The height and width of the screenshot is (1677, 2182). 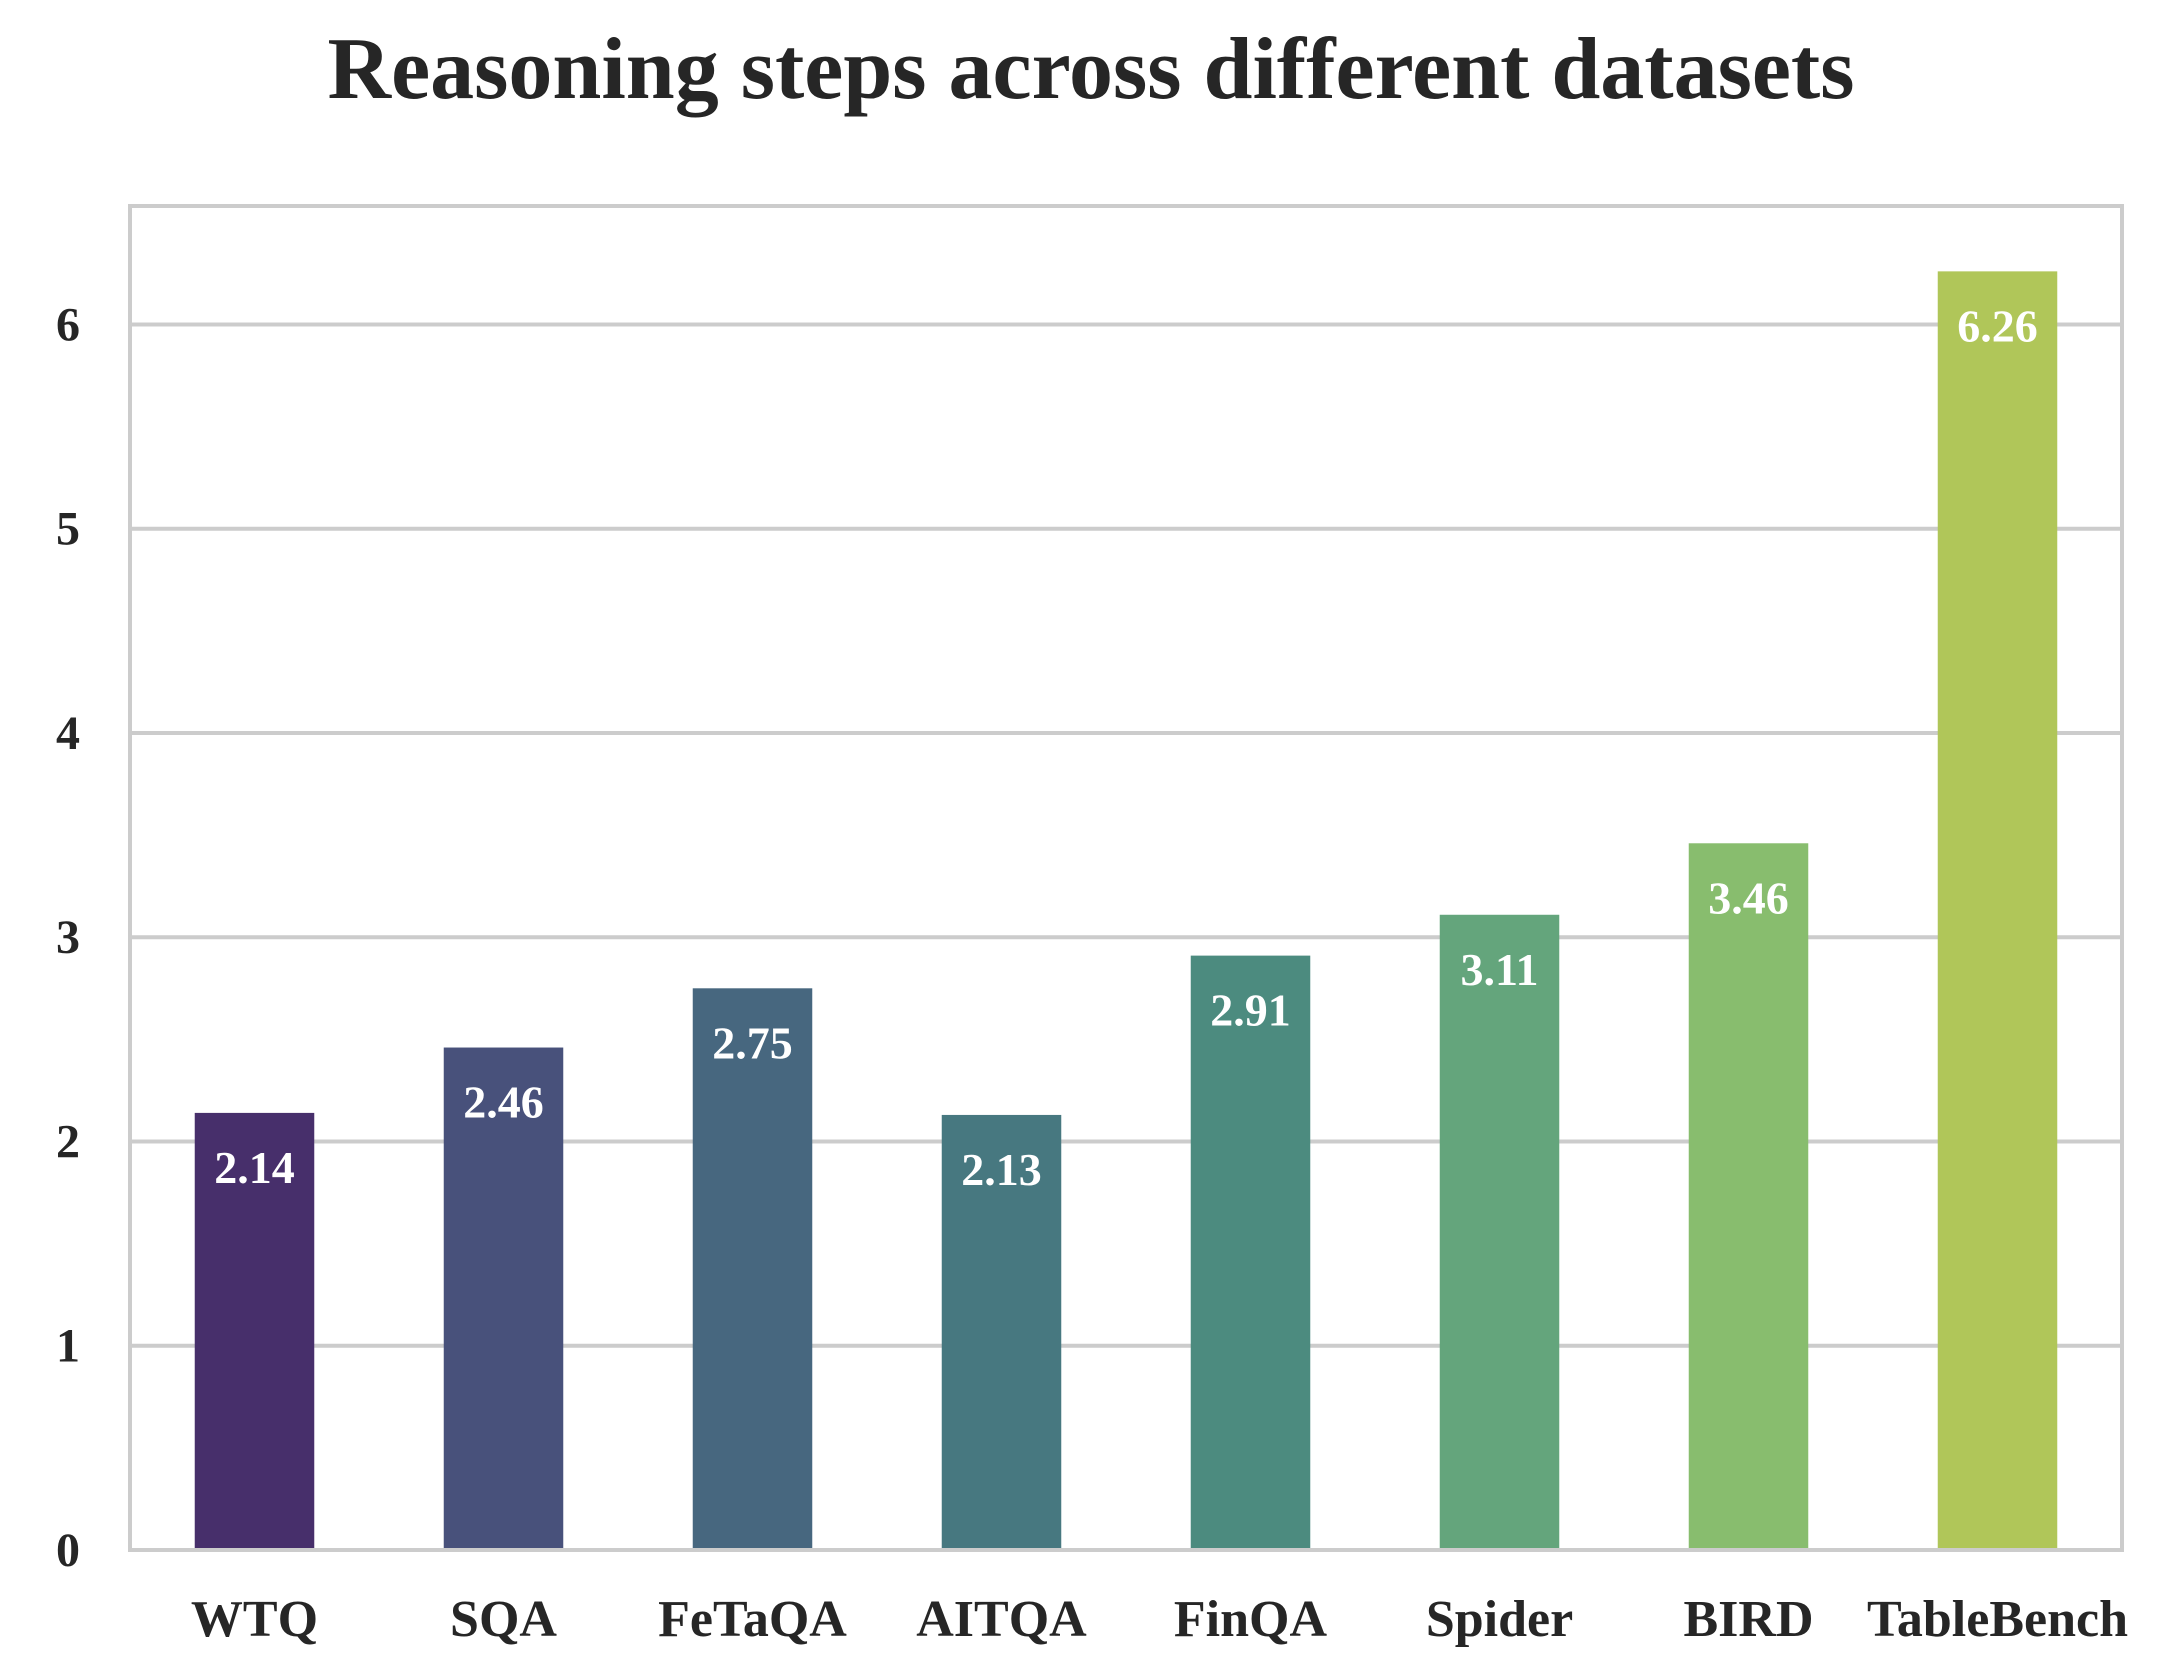 What do you see at coordinates (68, 324) in the screenshot?
I see `y-tick-label: 6` at bounding box center [68, 324].